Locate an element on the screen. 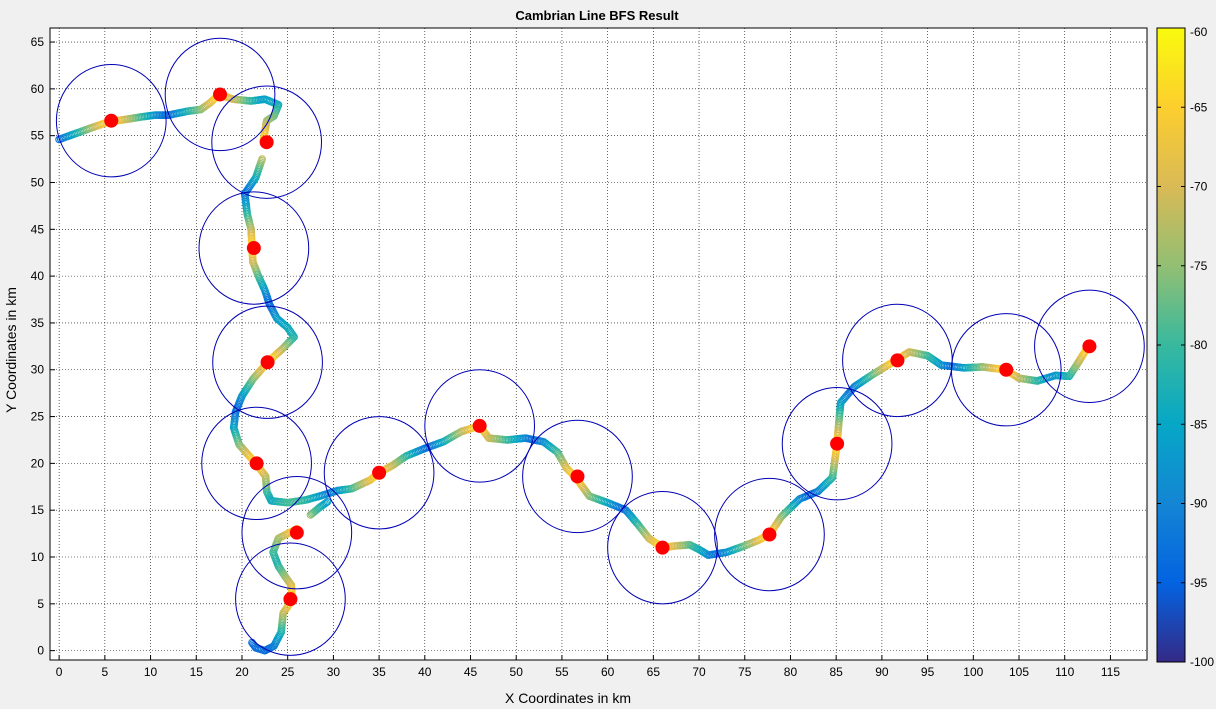 The image size is (1216, 709). colorbar-tick-label: -65 is located at coordinates (1199, 107).